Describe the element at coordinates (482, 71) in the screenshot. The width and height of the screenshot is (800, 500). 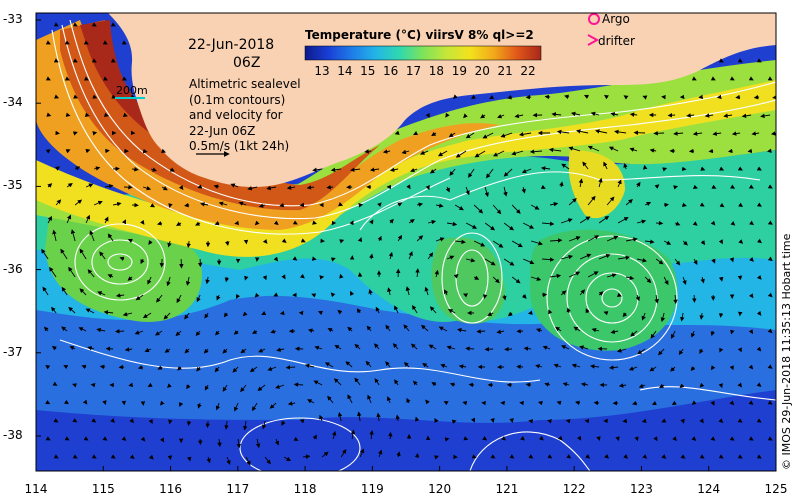
I see `colorbar-tick-label: 20` at that location.